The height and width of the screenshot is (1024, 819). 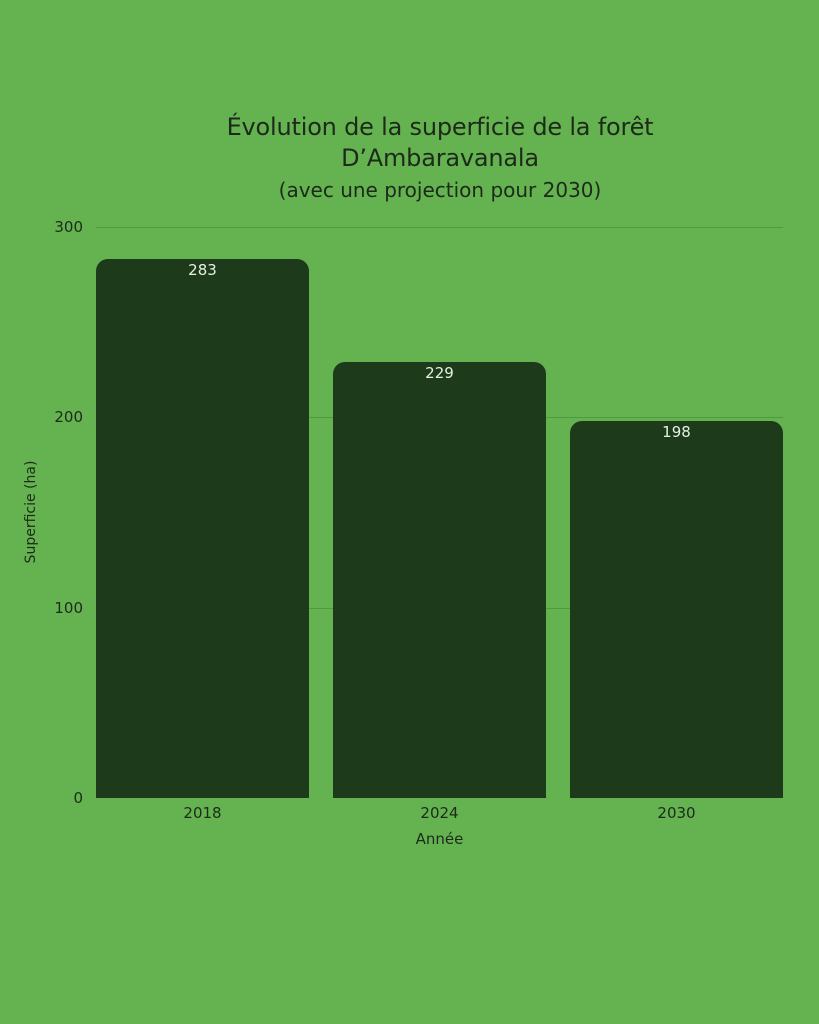 I want to click on x-tick-2018: 2018, so click(x=202, y=813).